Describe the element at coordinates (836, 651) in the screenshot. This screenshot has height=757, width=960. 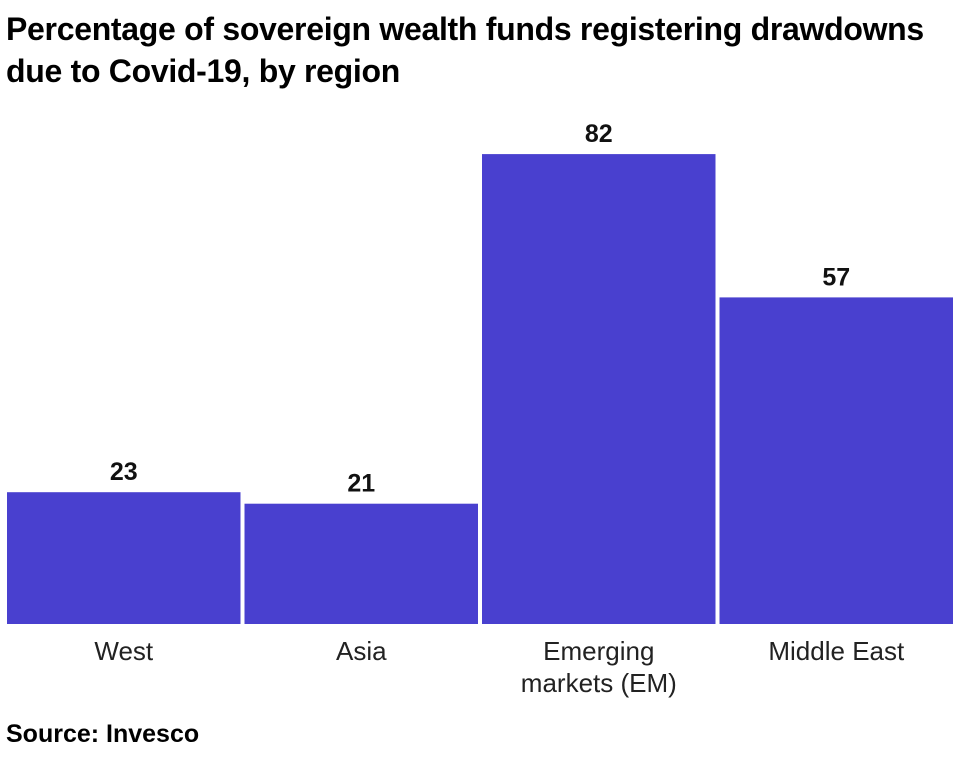
I see `category-label: Middle East` at that location.